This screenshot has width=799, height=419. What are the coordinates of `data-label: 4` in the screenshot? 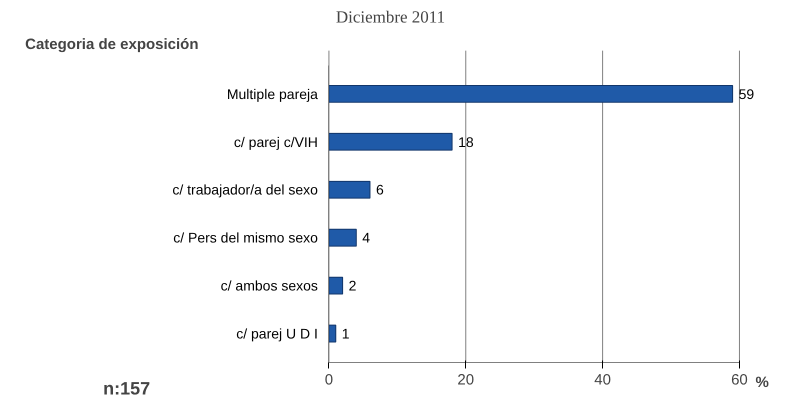 It's located at (366, 238).